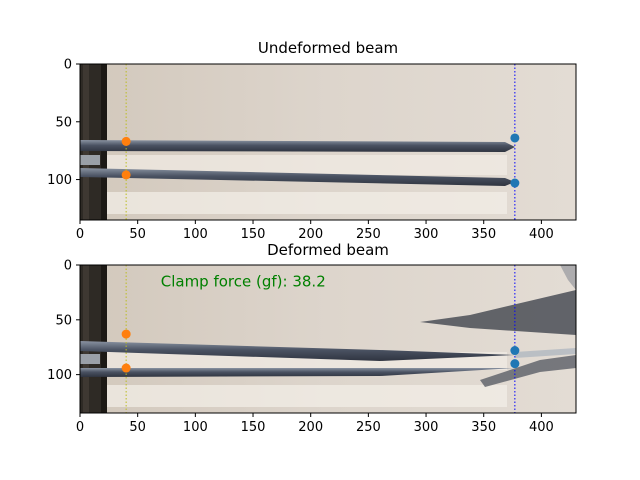  Describe the element at coordinates (328, 250) in the screenshot. I see `chart-title: Deformed beam` at that location.